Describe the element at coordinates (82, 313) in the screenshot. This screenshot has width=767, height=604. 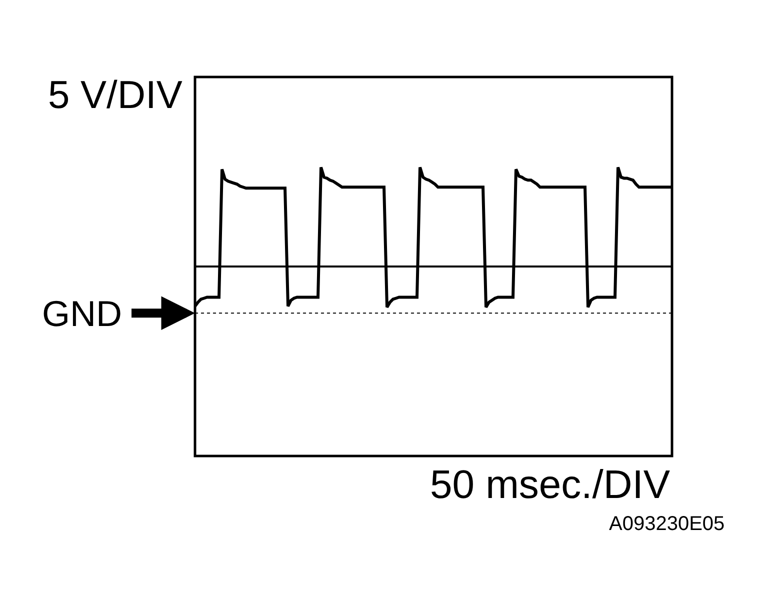
I see `ref-line-label: GND` at that location.